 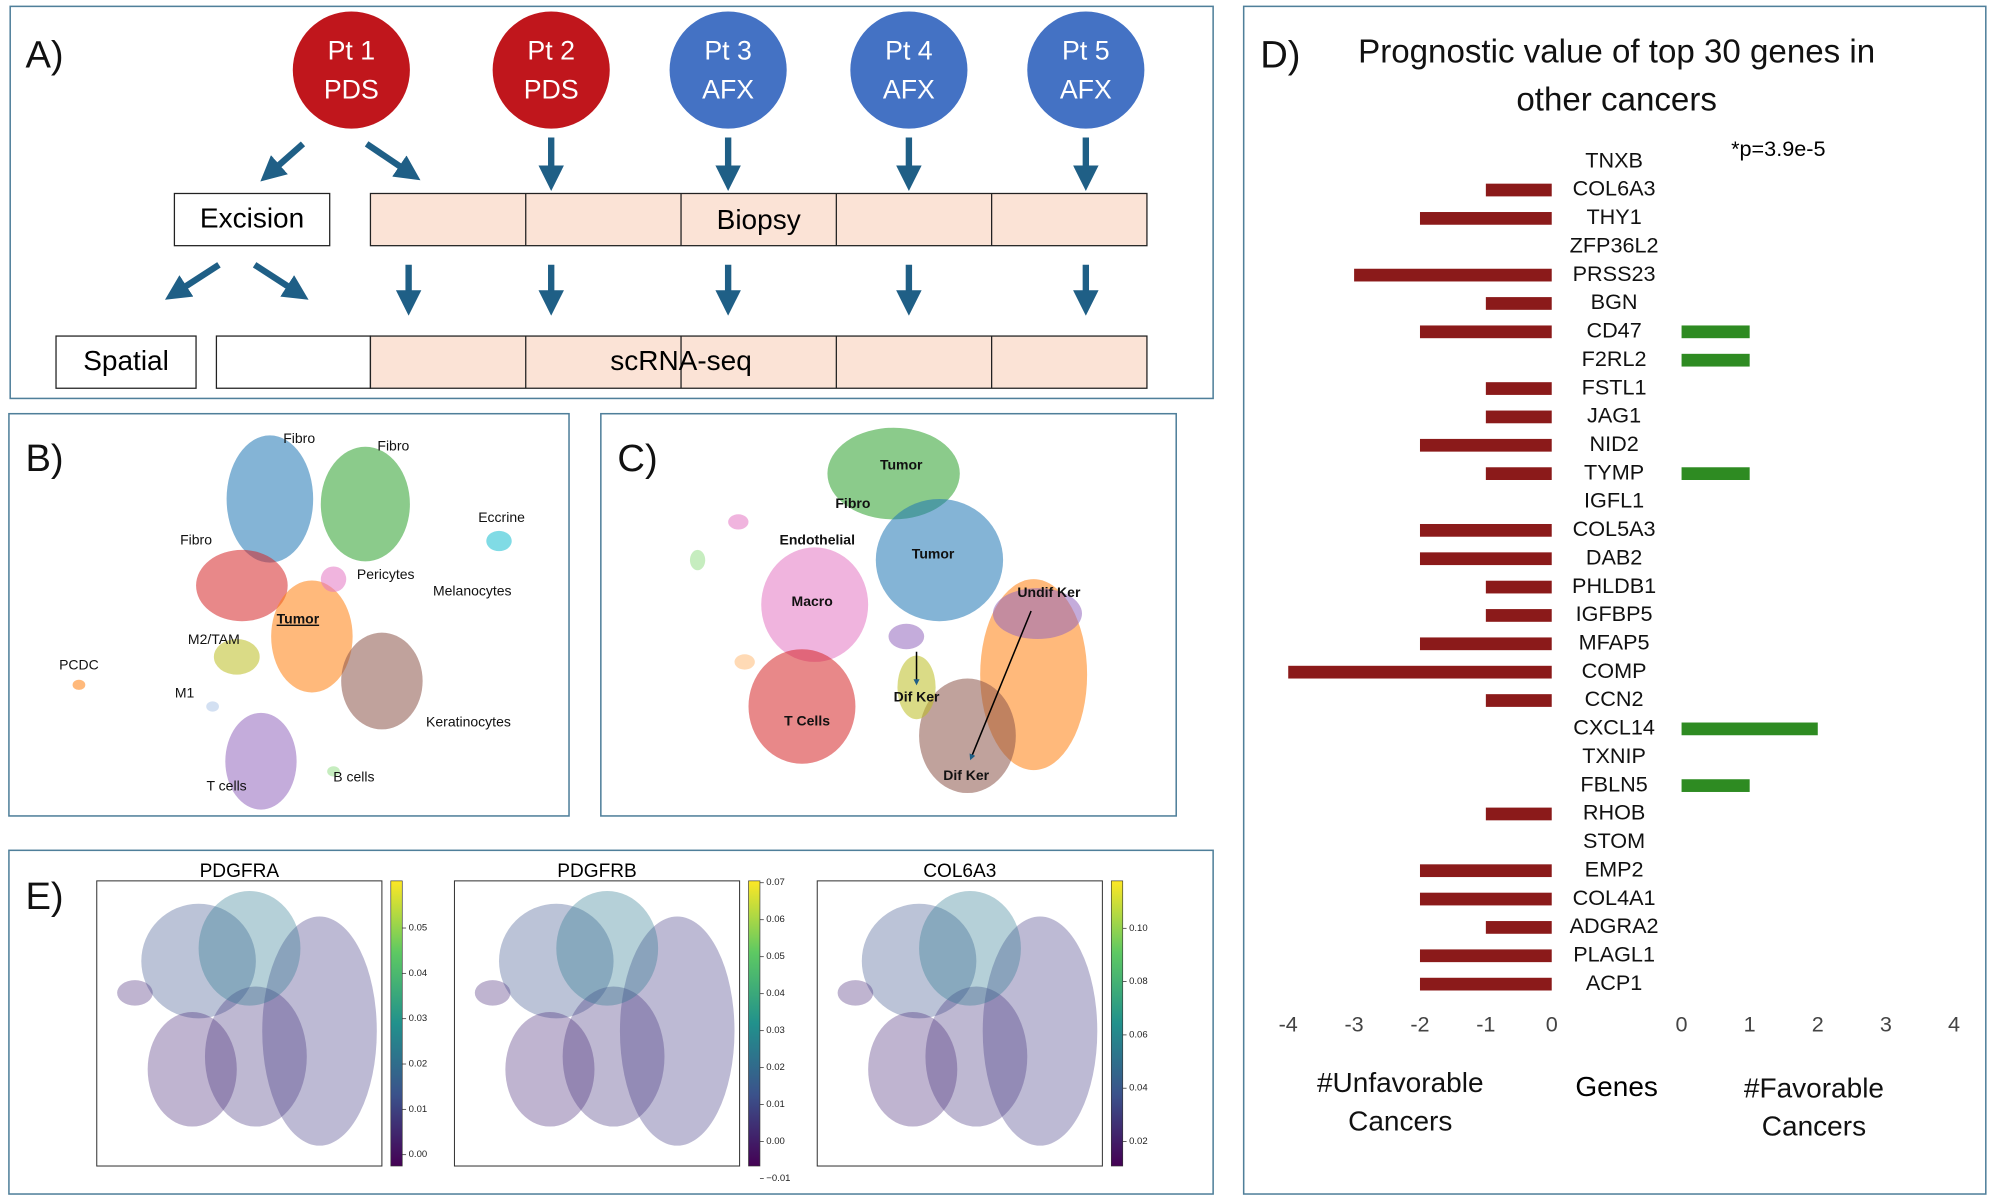 I want to click on colorbar, so click(x=396, y=1023).